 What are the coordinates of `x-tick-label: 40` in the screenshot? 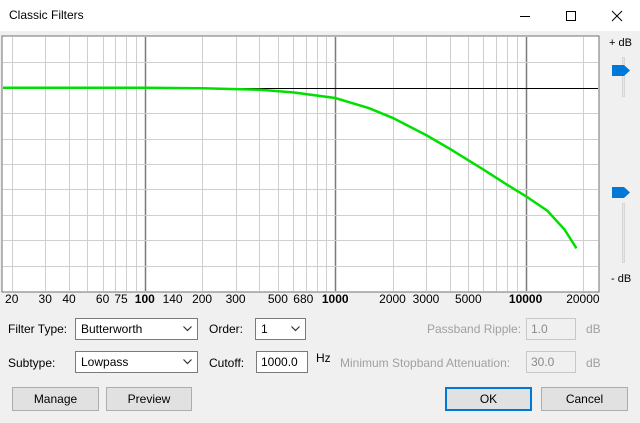 It's located at (69, 299).